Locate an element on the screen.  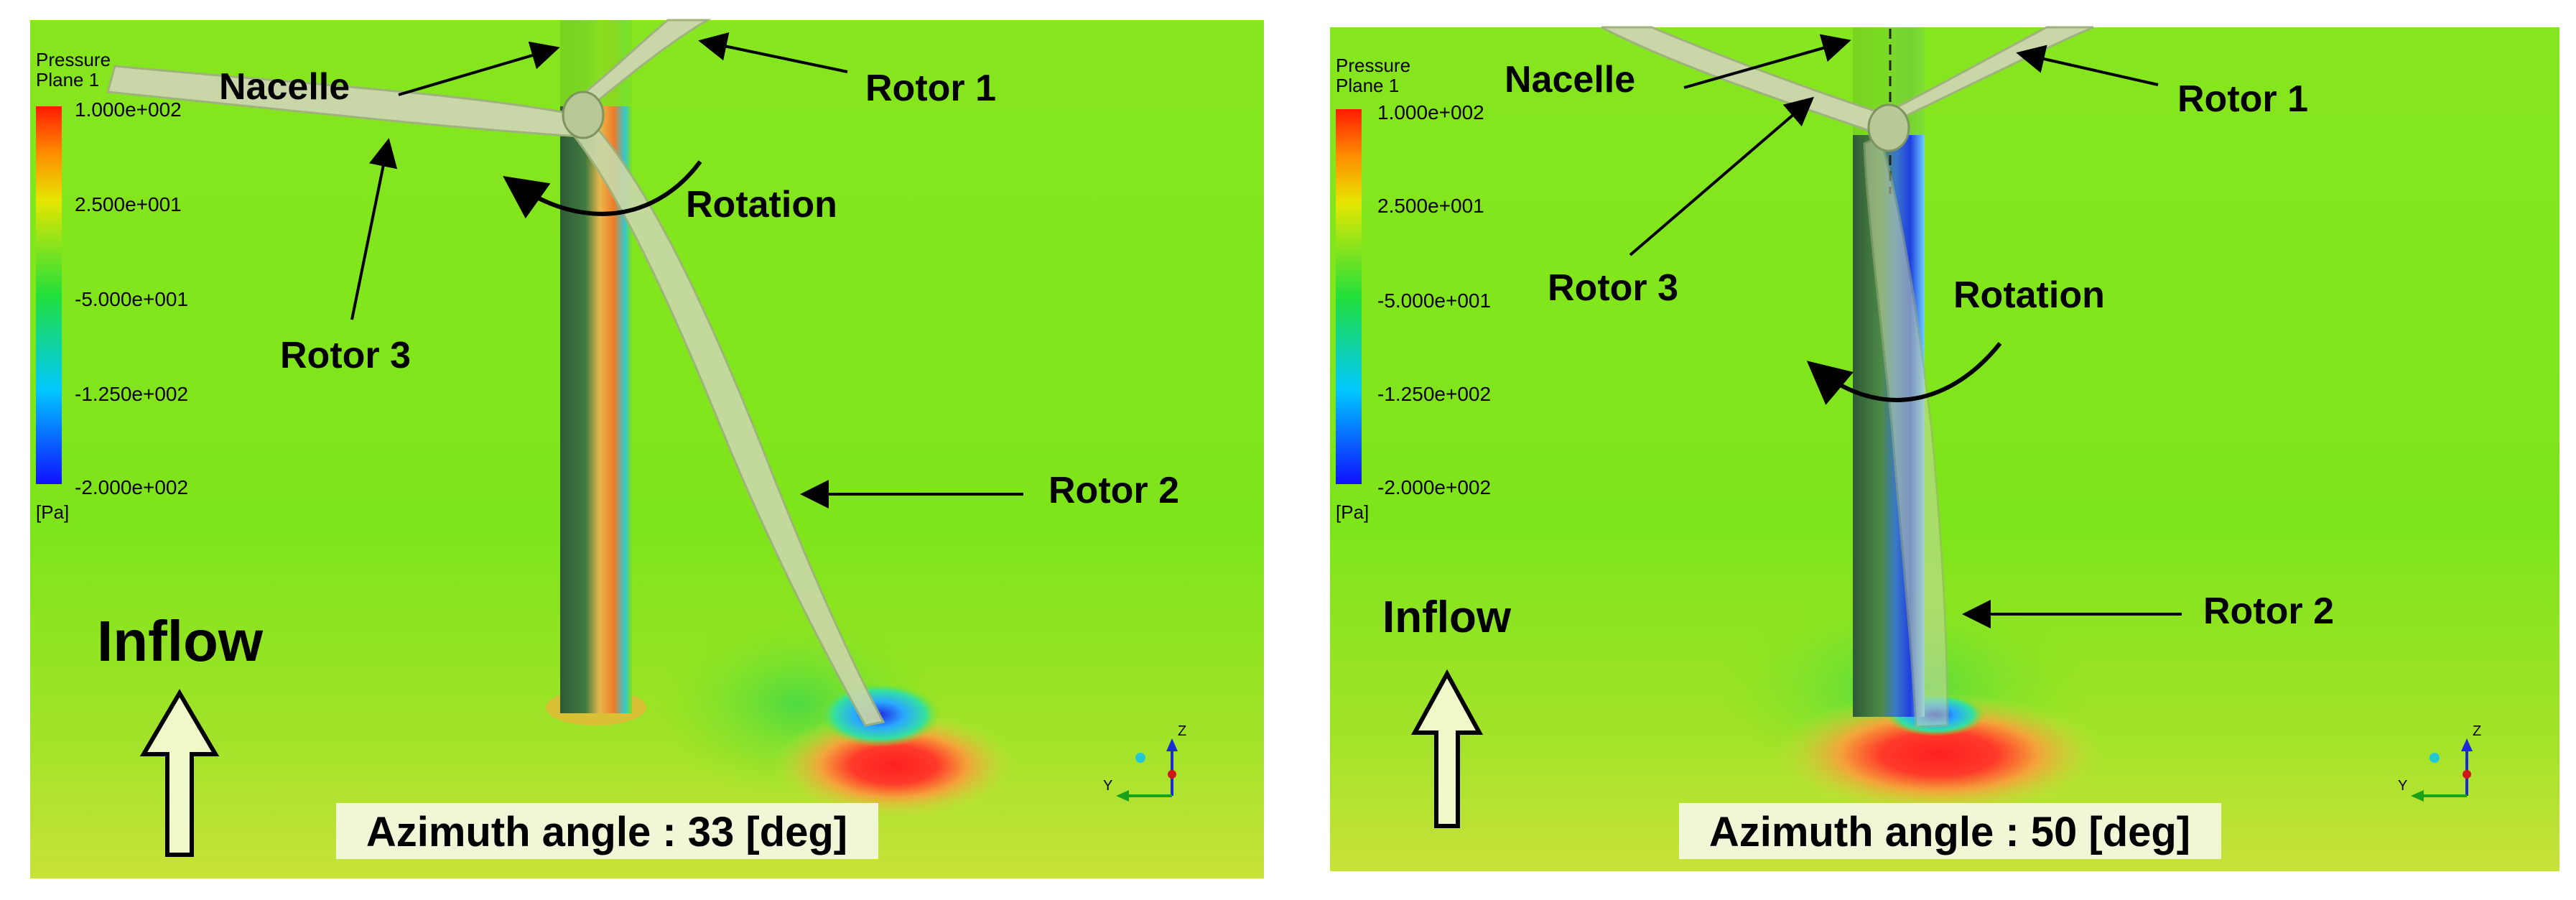
rotor-3-blade is located at coordinates (344, 102).